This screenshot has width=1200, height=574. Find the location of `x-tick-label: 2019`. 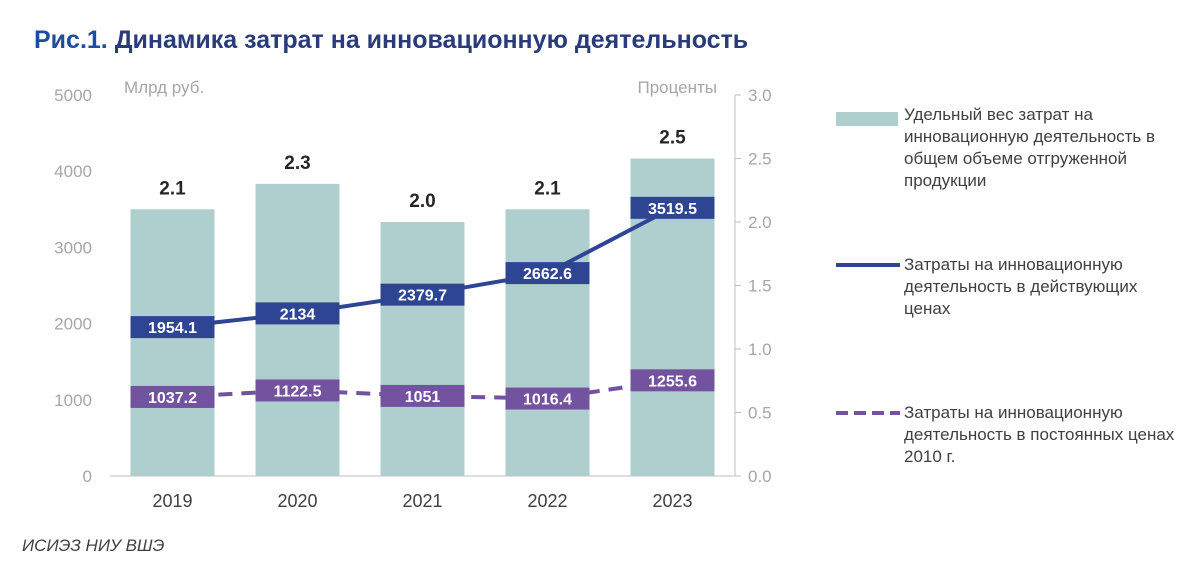

x-tick-label: 2019 is located at coordinates (172, 501).